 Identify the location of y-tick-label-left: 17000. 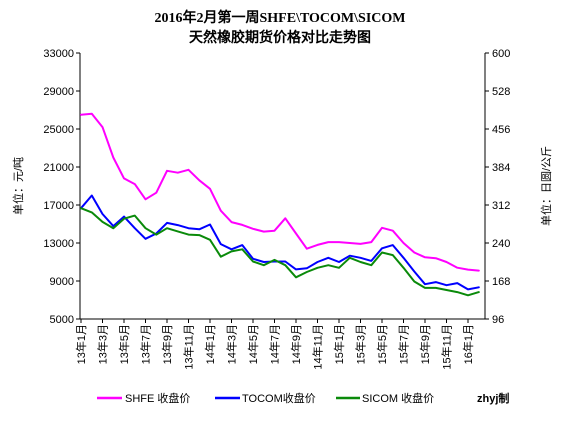
(58, 206).